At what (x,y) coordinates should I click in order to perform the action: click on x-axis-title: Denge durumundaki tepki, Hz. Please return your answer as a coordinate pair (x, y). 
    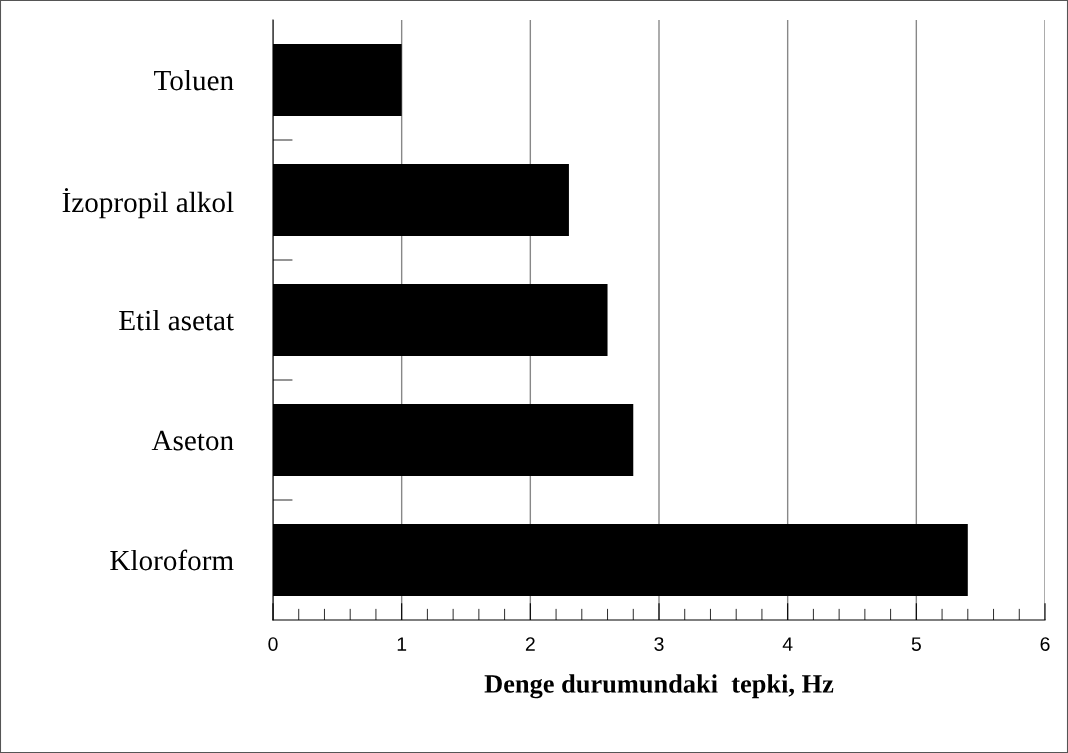
    Looking at the image, I should click on (659, 686).